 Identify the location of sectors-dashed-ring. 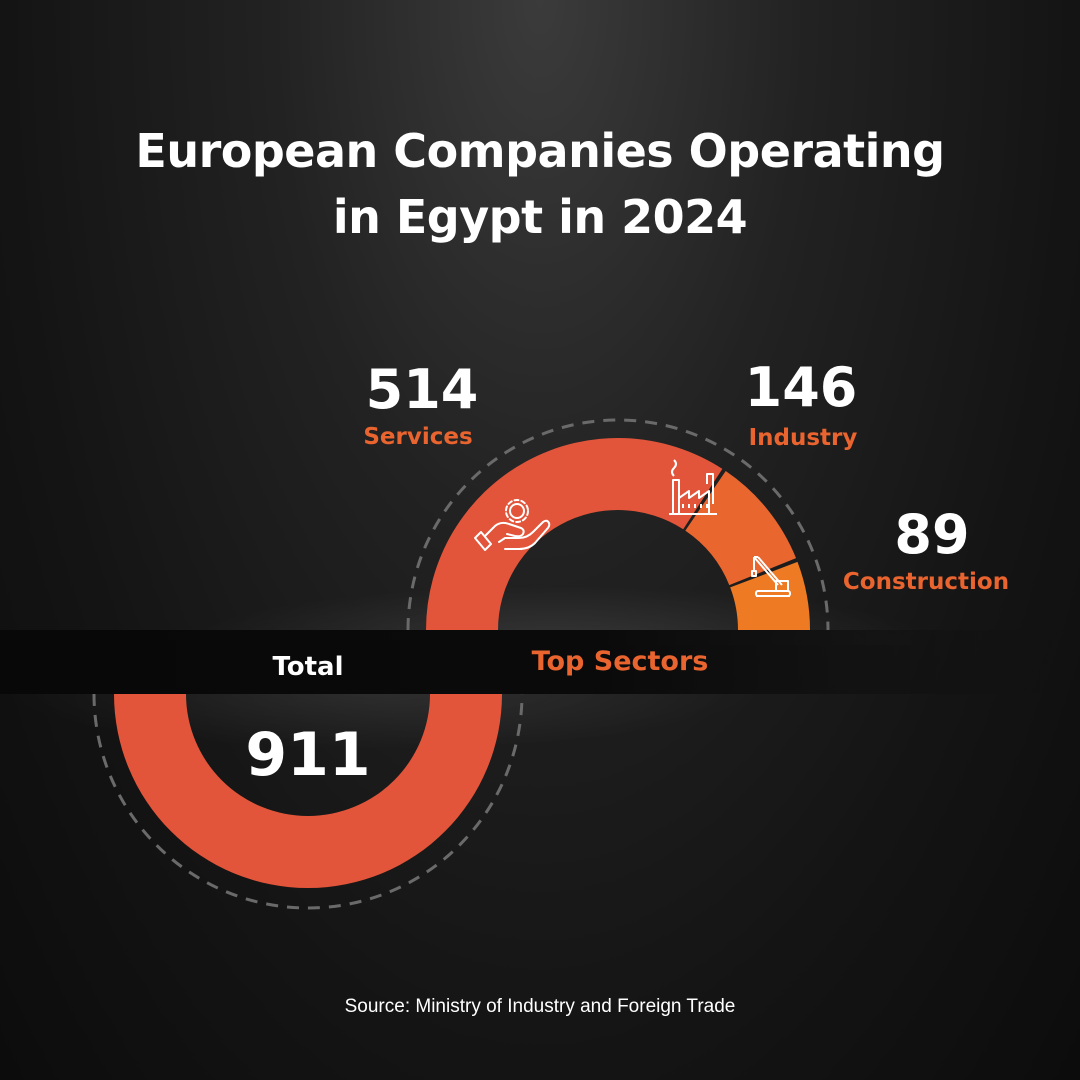
(618, 524).